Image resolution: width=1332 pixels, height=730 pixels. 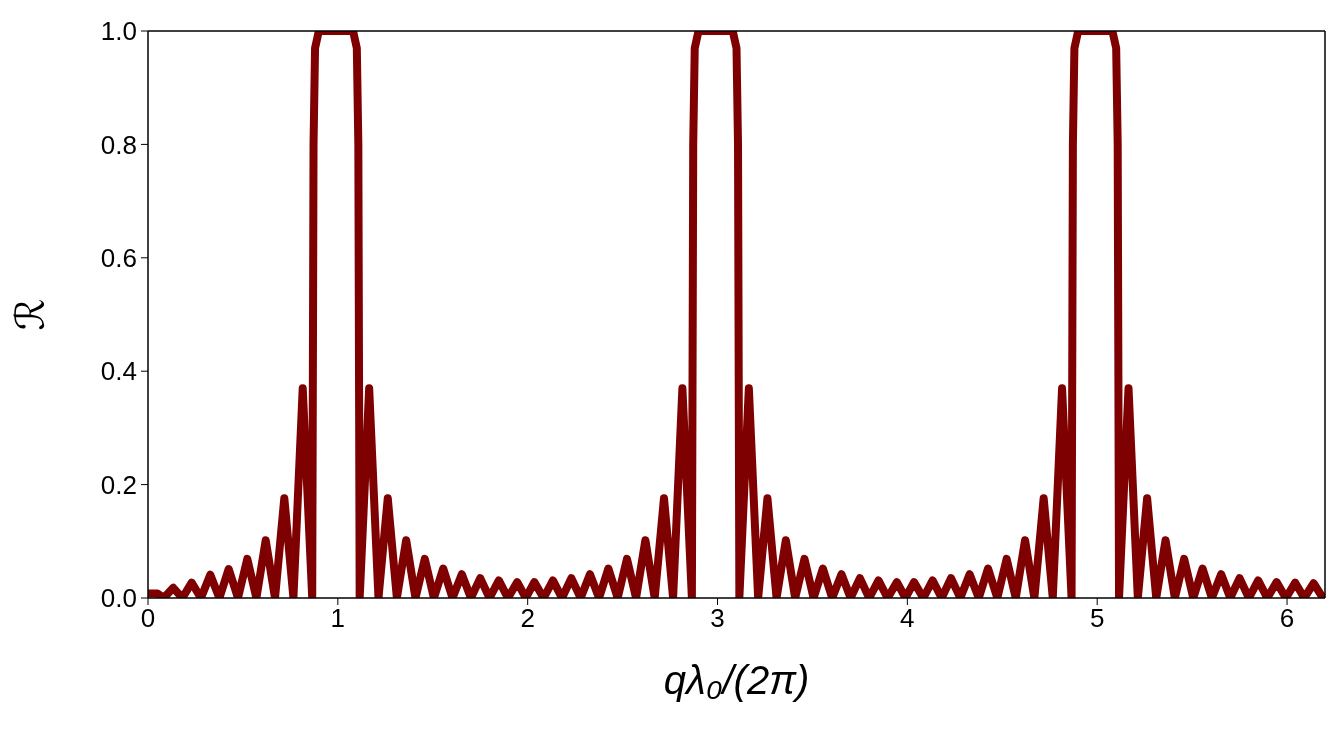 What do you see at coordinates (148, 618) in the screenshot?
I see `x-tick-label: 0` at bounding box center [148, 618].